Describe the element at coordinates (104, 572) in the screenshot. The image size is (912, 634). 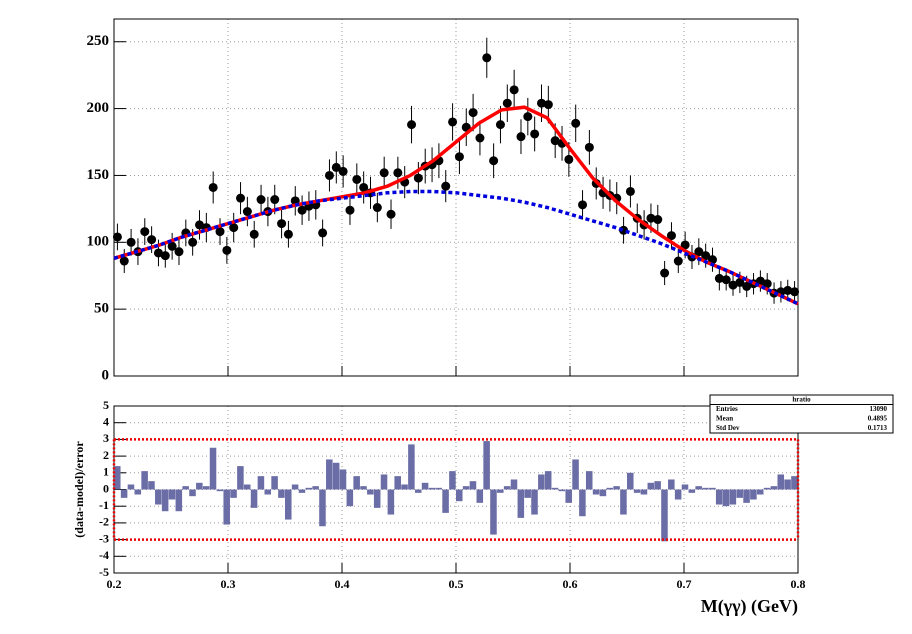
I see `y-tick-label: -5` at that location.